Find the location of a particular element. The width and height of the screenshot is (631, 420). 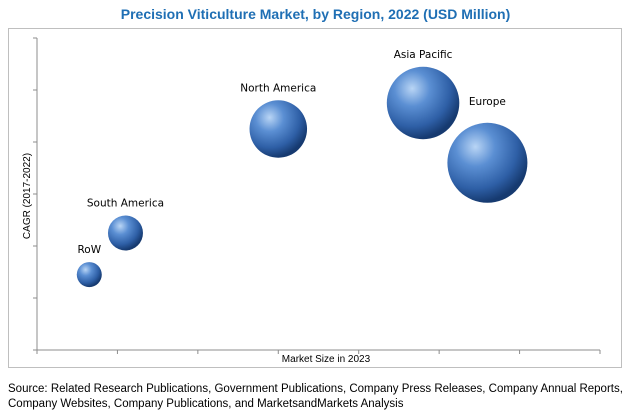

y-axis-label: CAGR (2017-2022) is located at coordinates (27, 196).